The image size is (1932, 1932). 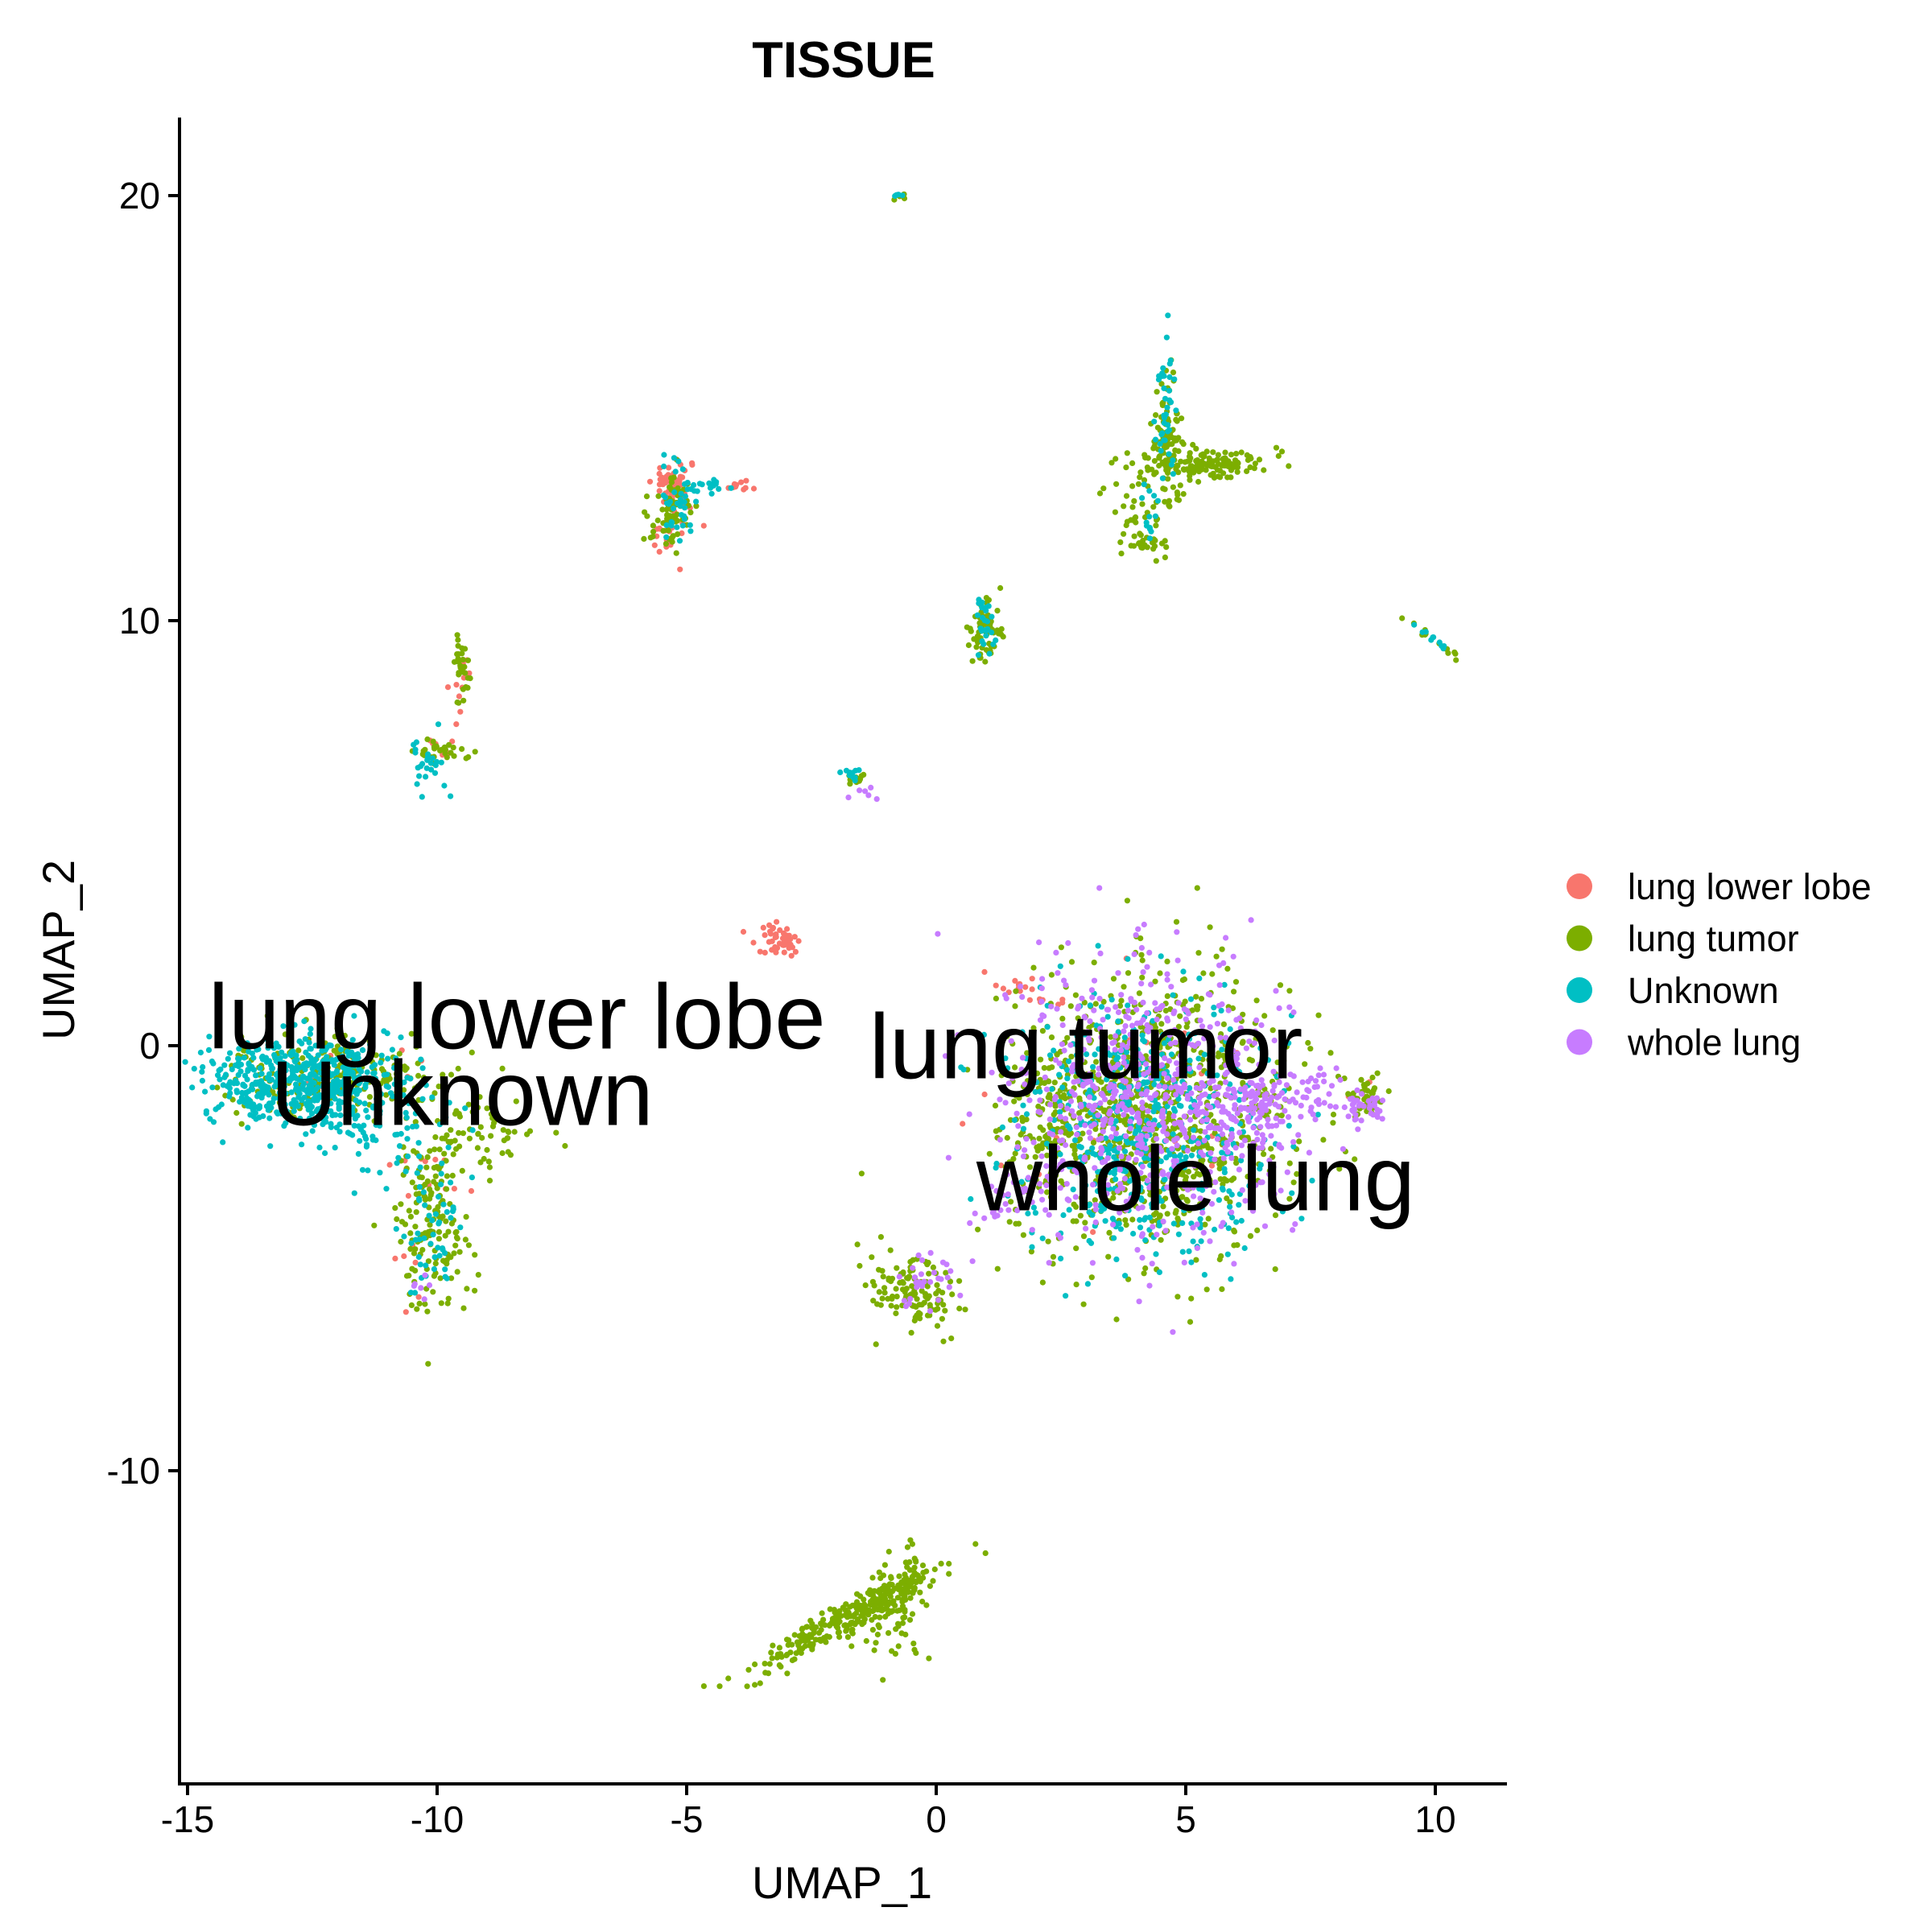 I want to click on y-axis-title: UMAP_2, so click(x=58, y=950).